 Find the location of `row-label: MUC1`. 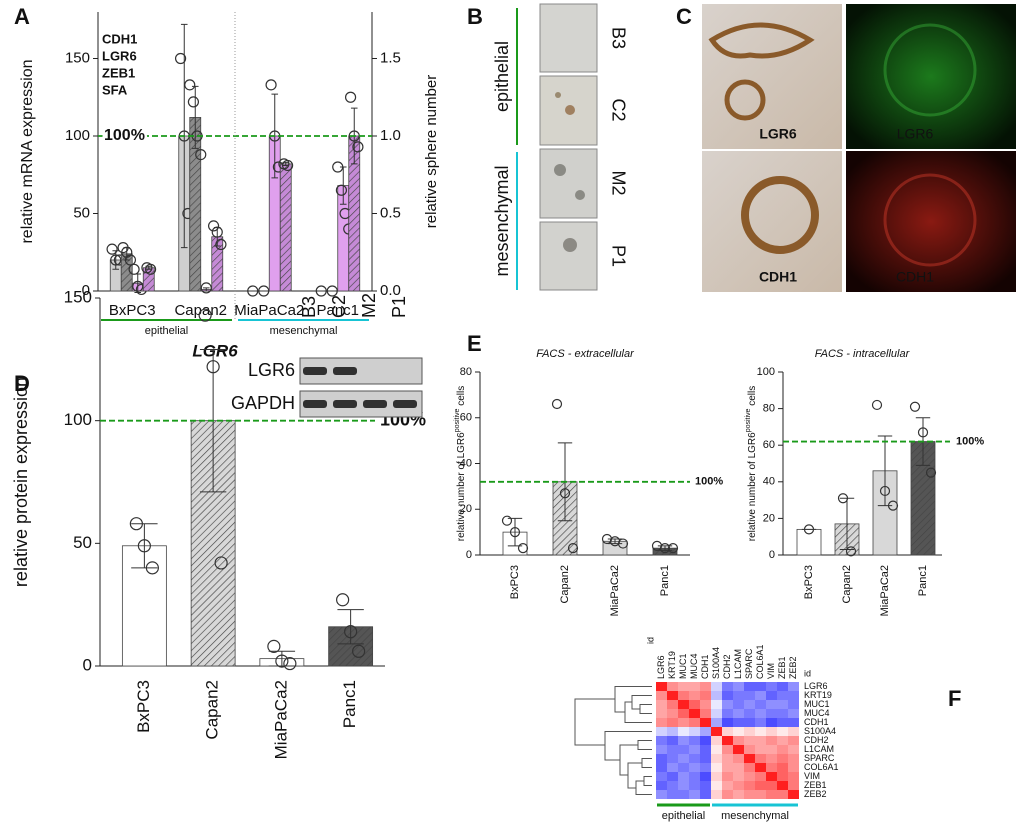

row-label: MUC1 is located at coordinates (817, 704).